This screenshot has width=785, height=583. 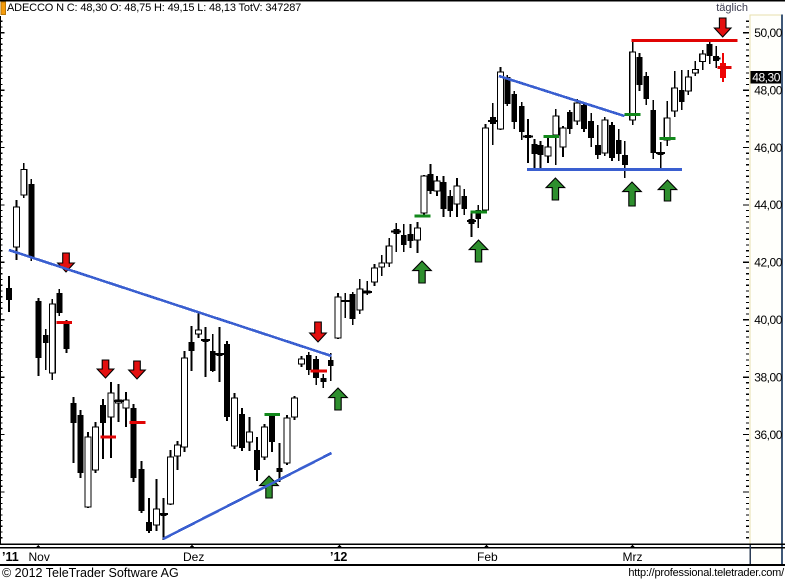 What do you see at coordinates (338, 557) in the screenshot?
I see `svg-text: ’12` at bounding box center [338, 557].